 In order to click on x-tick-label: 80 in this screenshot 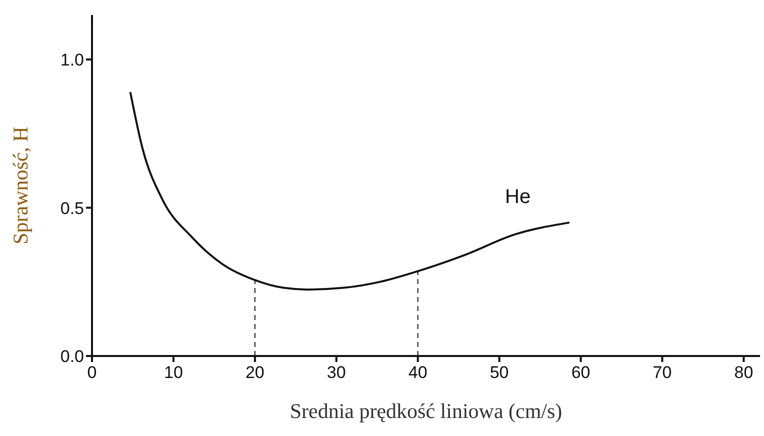, I will do `click(744, 372)`.